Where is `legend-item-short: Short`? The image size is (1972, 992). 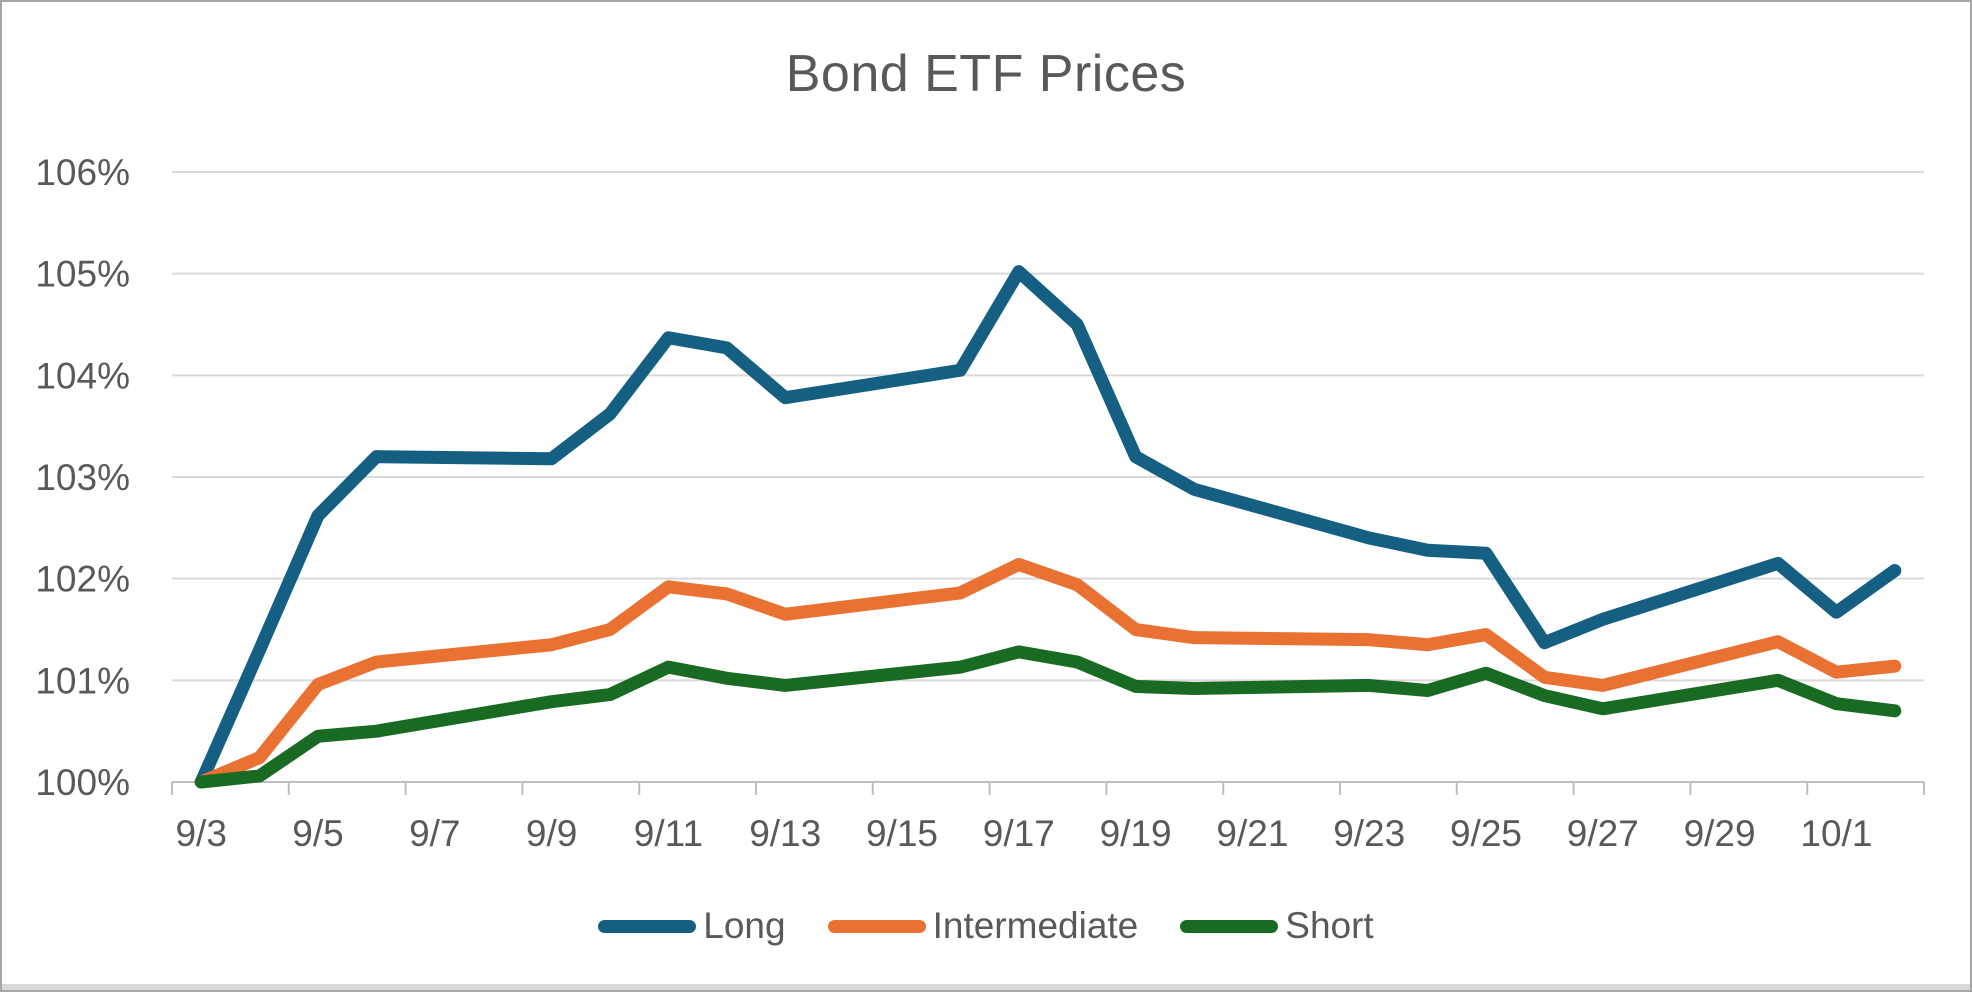
legend-item-short: Short is located at coordinates (1277, 926).